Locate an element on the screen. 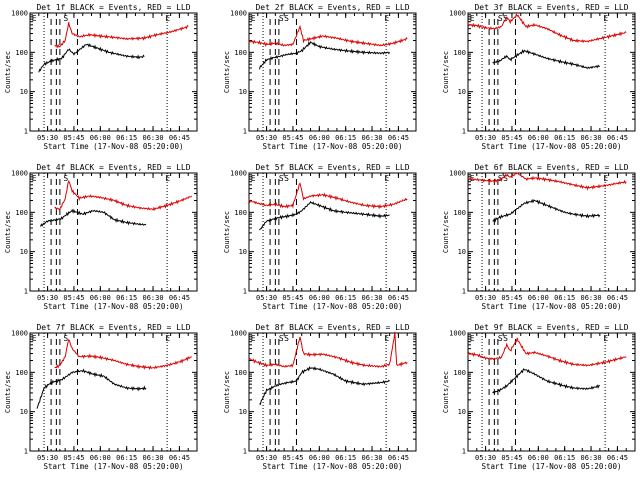 The image size is (640, 480). panel-title: Det 9f BLACK = Events, RED = LLD is located at coordinates (551, 327).